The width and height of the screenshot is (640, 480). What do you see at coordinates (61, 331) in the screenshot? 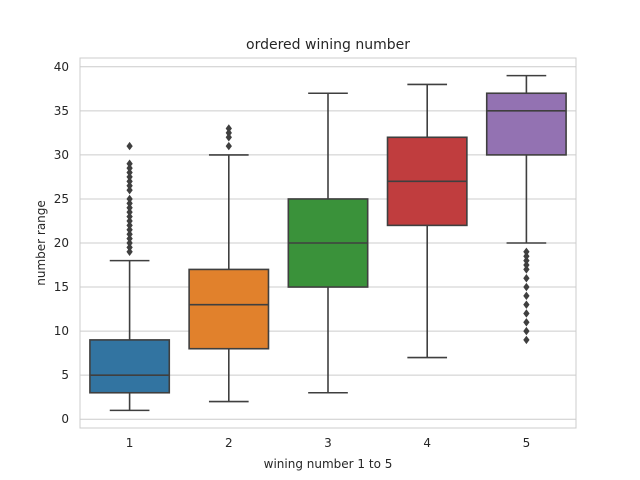
I see `y-tick-label: 10` at bounding box center [61, 331].